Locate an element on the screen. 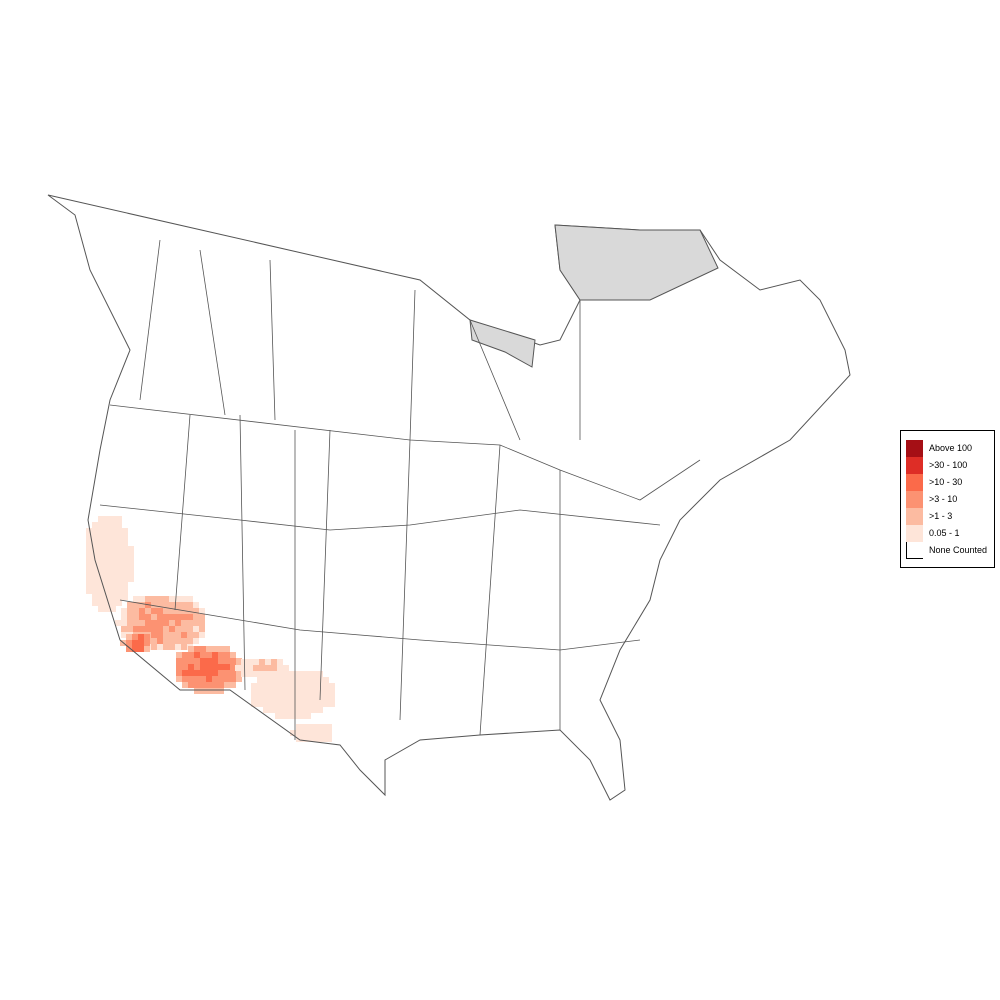  legend-item: >3 - 10 is located at coordinates (948, 499).